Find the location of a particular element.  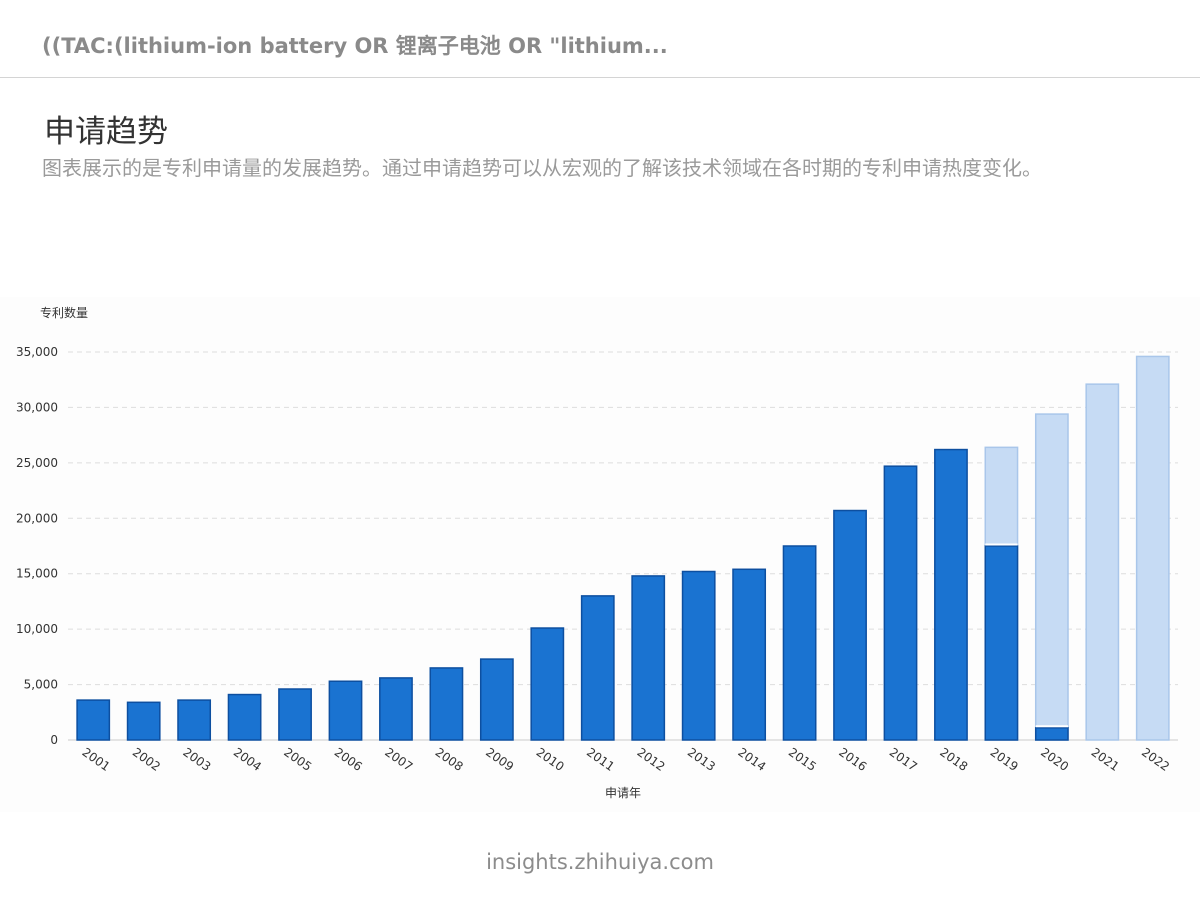

bar-2013 is located at coordinates (698, 655).